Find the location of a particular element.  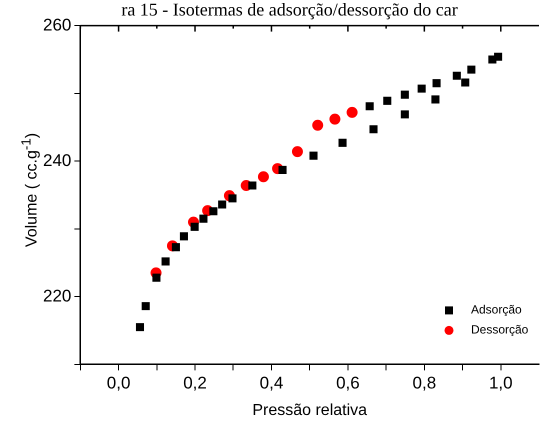

y-tick-label: 260 is located at coordinates (57, 24).